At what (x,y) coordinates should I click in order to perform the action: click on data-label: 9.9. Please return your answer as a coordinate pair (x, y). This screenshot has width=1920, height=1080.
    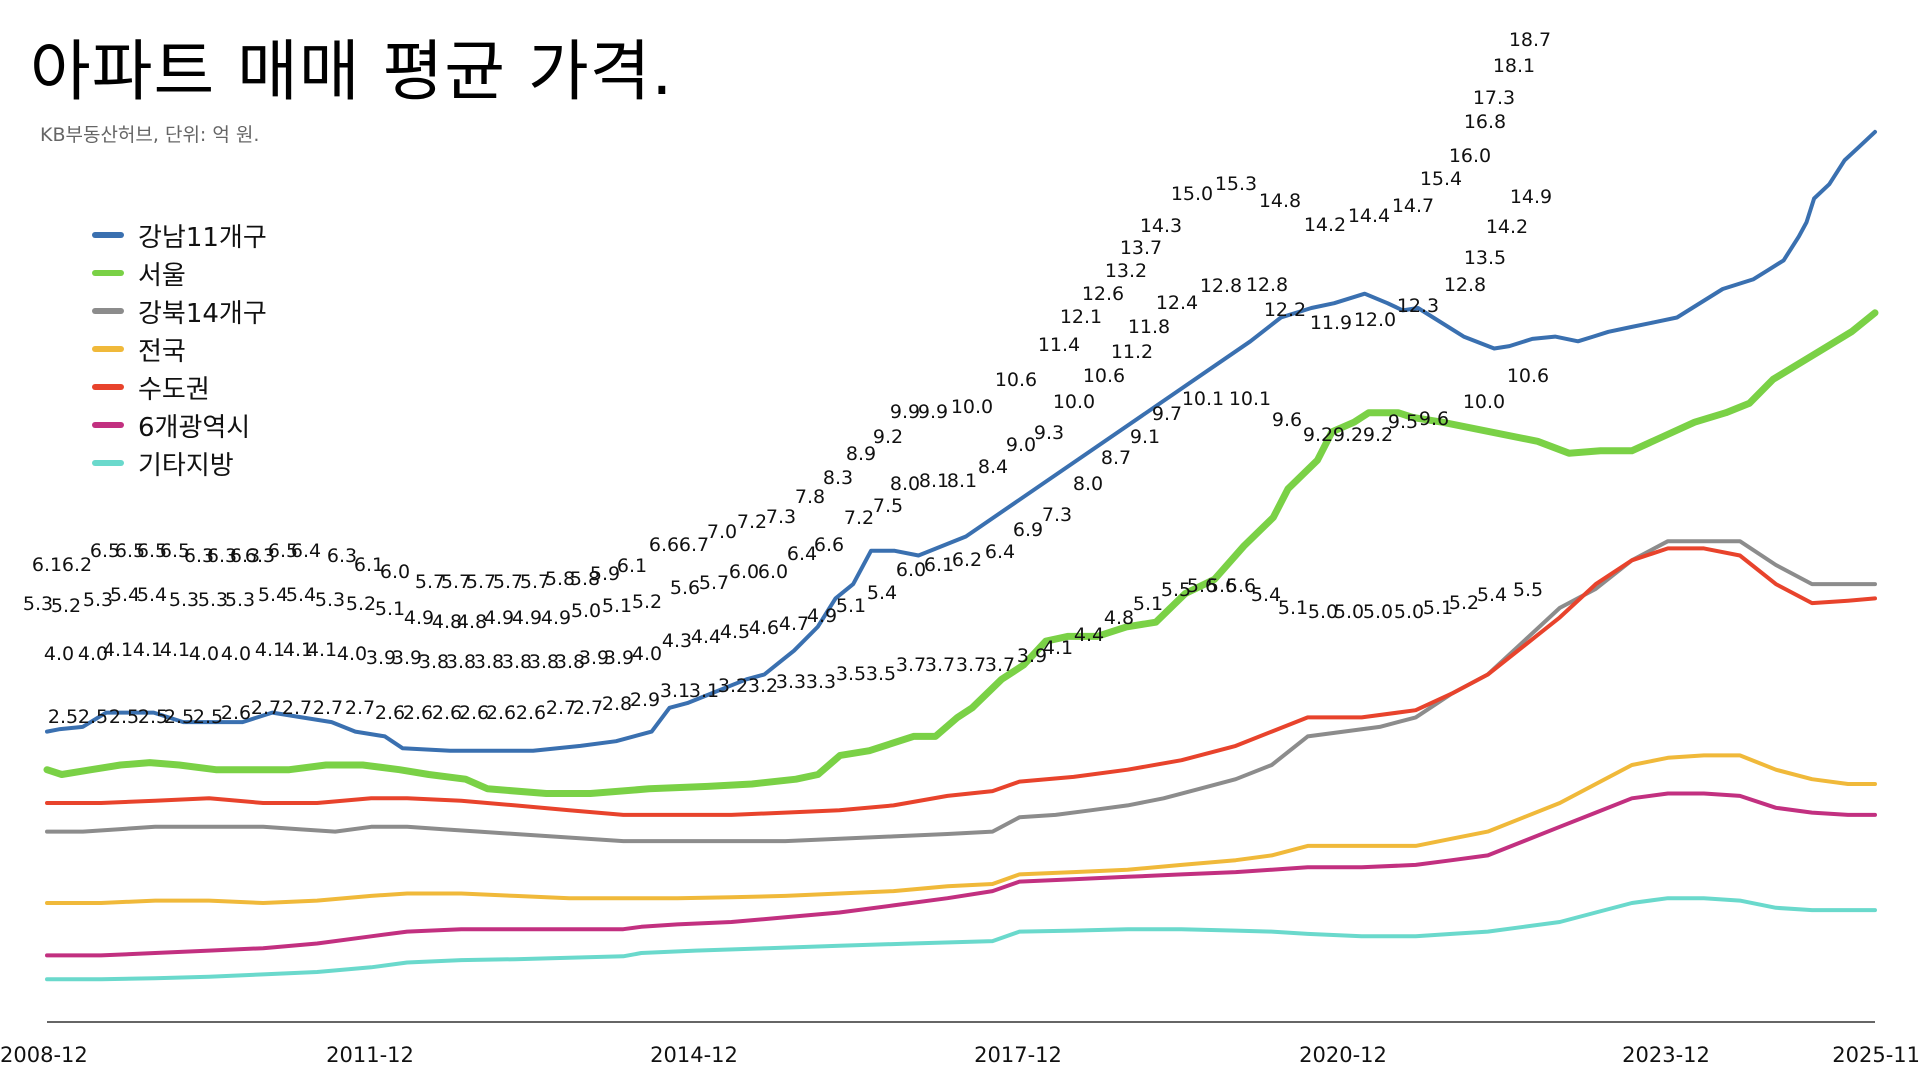
    Looking at the image, I should click on (933, 412).